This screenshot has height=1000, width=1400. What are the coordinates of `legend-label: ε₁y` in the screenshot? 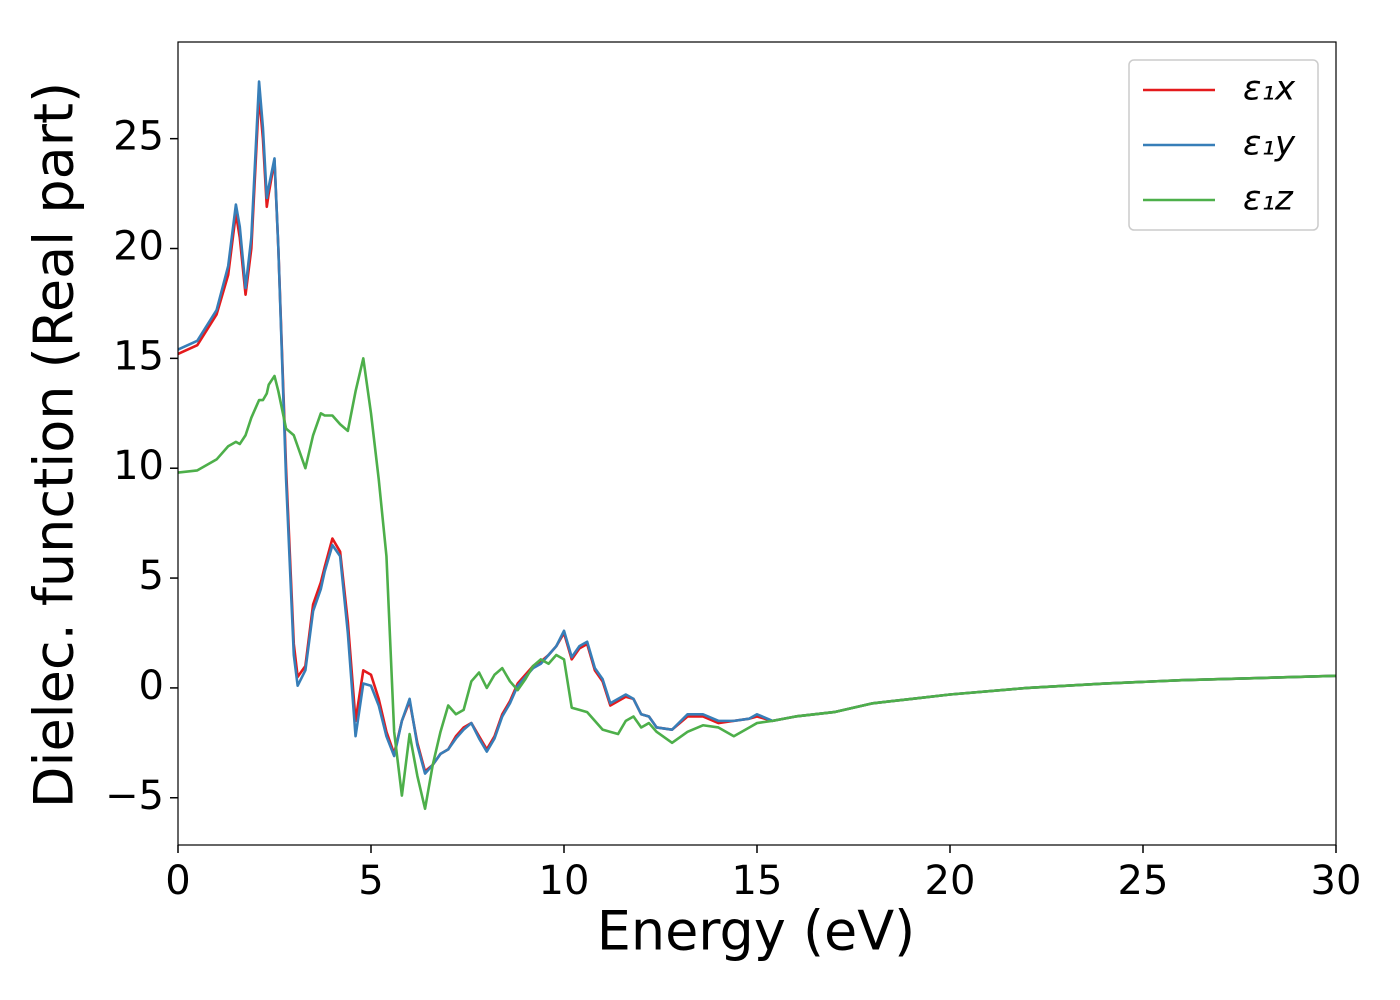 It's located at (1269, 144).